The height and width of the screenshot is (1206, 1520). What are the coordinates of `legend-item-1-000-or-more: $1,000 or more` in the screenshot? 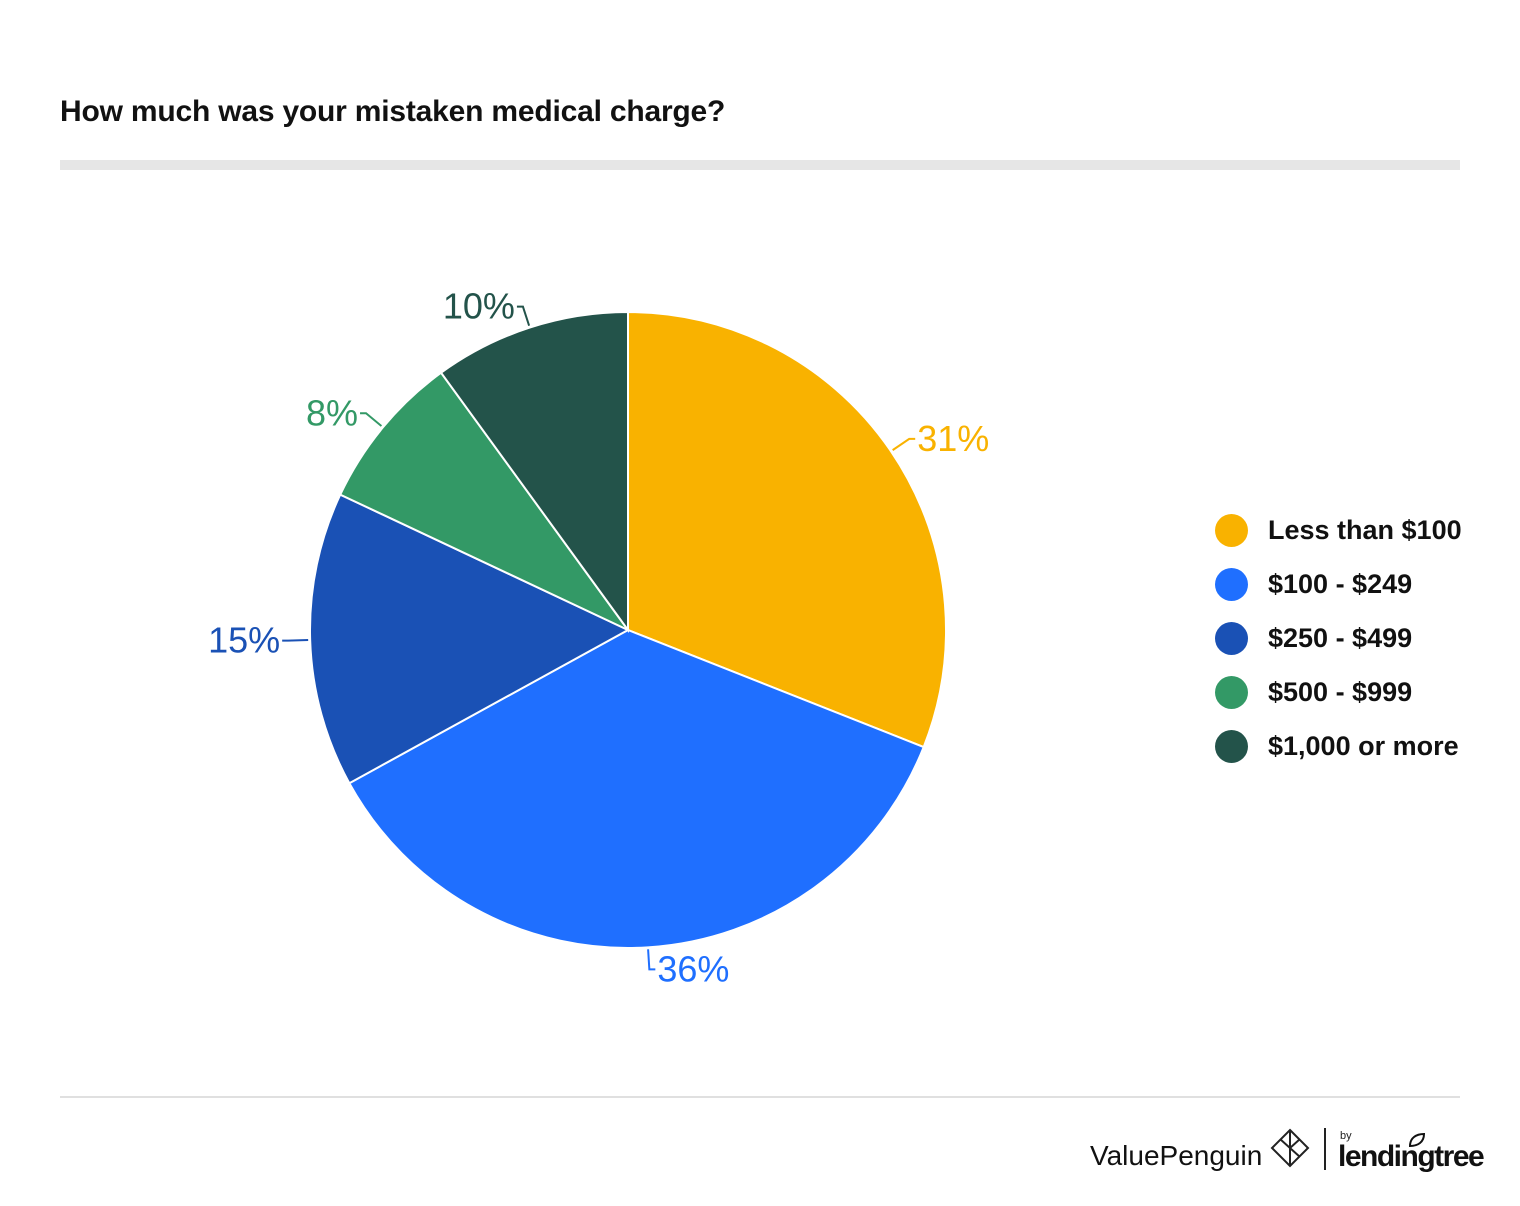 It's located at (1365, 746).